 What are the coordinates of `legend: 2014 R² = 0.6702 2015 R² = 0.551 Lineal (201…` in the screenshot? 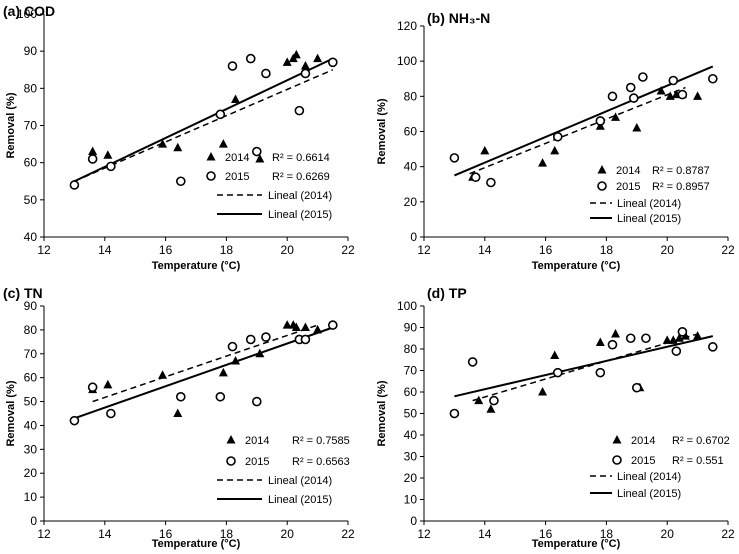 It's located at (660, 467).